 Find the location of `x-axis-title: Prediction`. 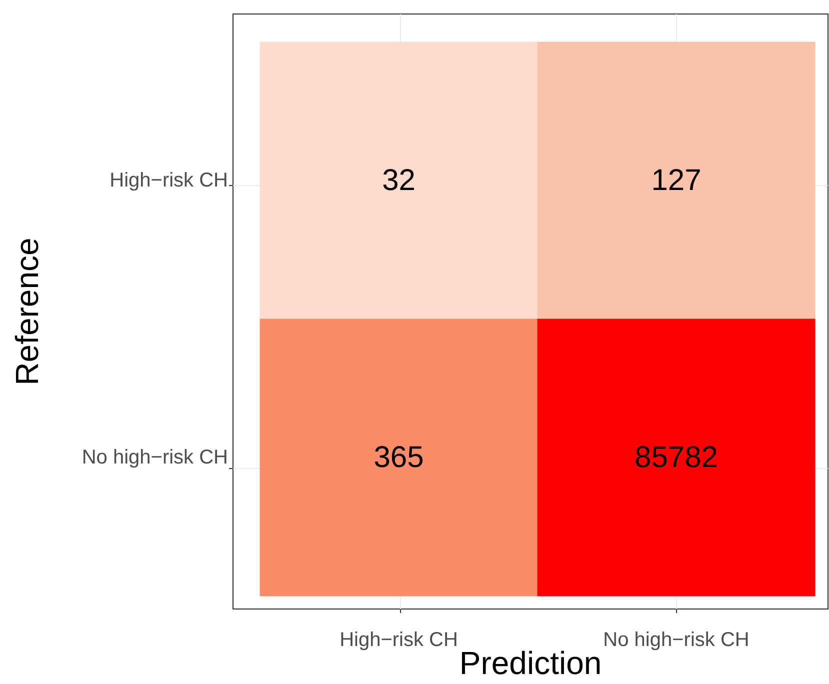

x-axis-title: Prediction is located at coordinates (530, 663).